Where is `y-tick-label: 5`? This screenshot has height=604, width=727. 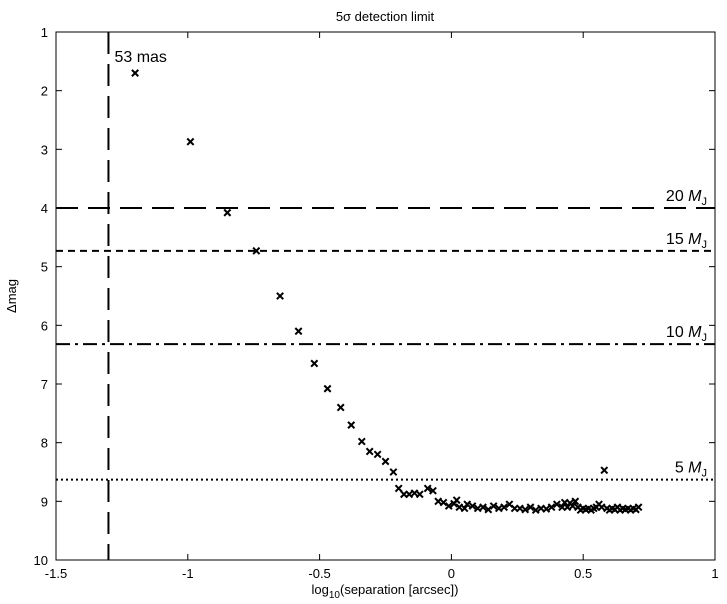 y-tick-label: 5 is located at coordinates (44, 267).